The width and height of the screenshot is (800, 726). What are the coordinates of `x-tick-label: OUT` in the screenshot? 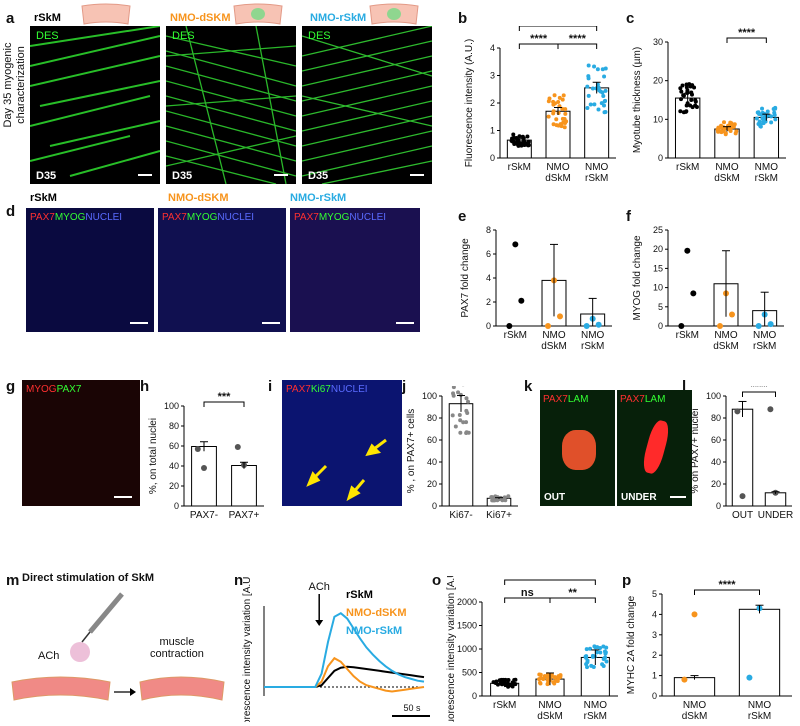 It's located at (742, 515).